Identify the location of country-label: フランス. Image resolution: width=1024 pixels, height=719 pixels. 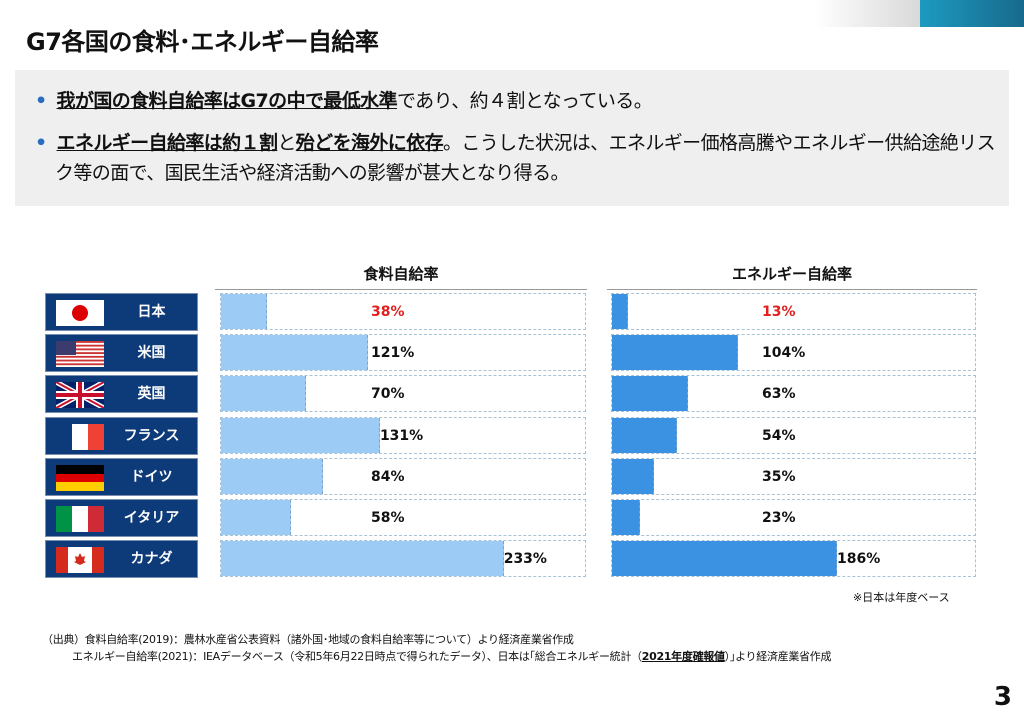
(121, 435).